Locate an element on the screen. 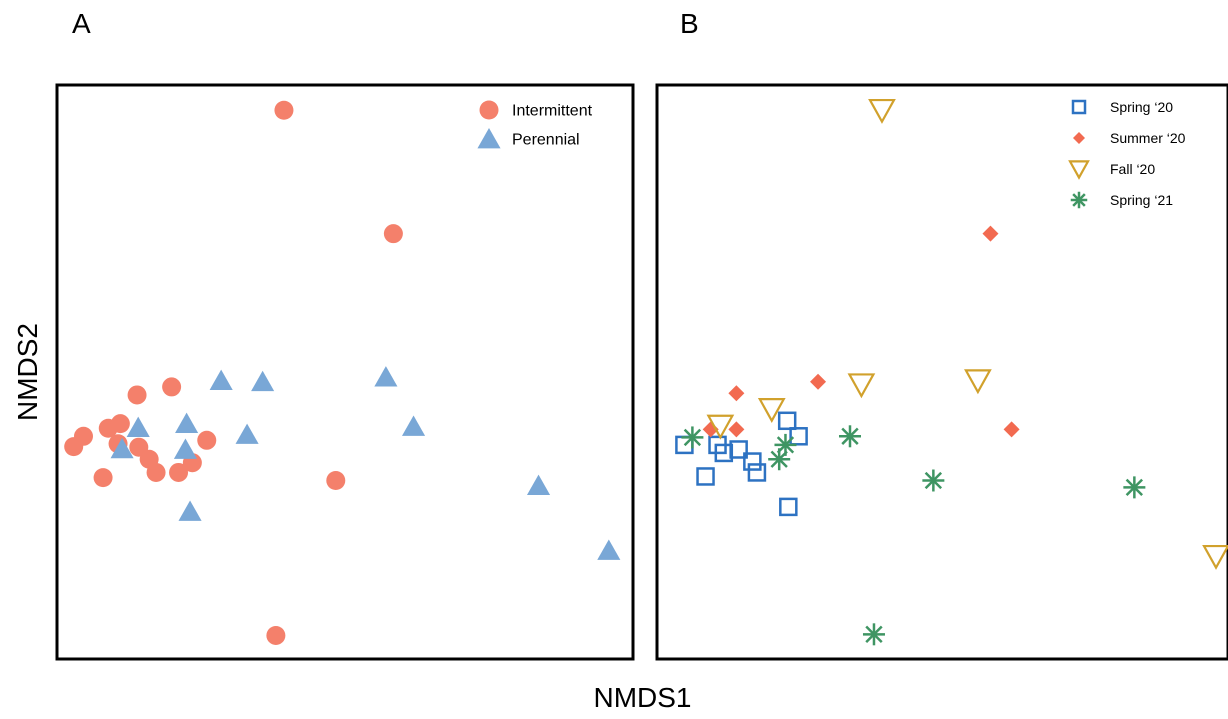  x-axis-title: NMDS1 is located at coordinates (642, 697).